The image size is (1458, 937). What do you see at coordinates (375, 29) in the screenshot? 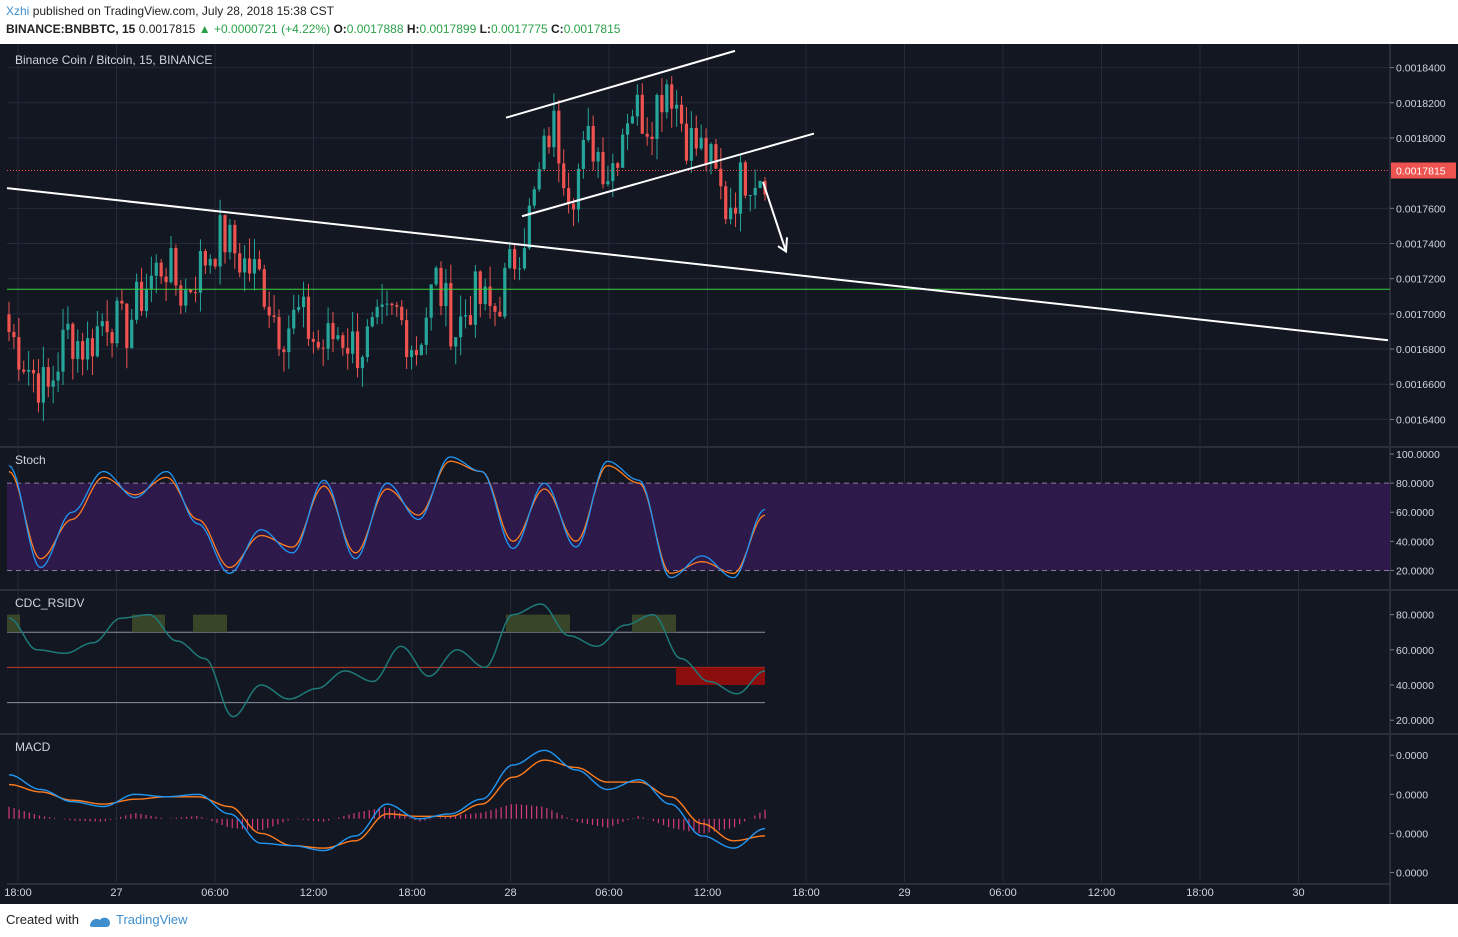
I see `open-value: 0.0017888` at bounding box center [375, 29].